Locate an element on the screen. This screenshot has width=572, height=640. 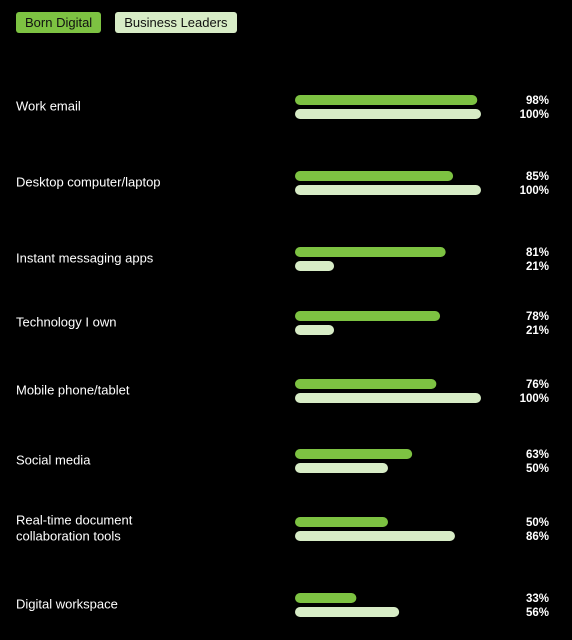
value-label-business-leaders-instant-messaging-apps: 21% is located at coordinates (537, 267).